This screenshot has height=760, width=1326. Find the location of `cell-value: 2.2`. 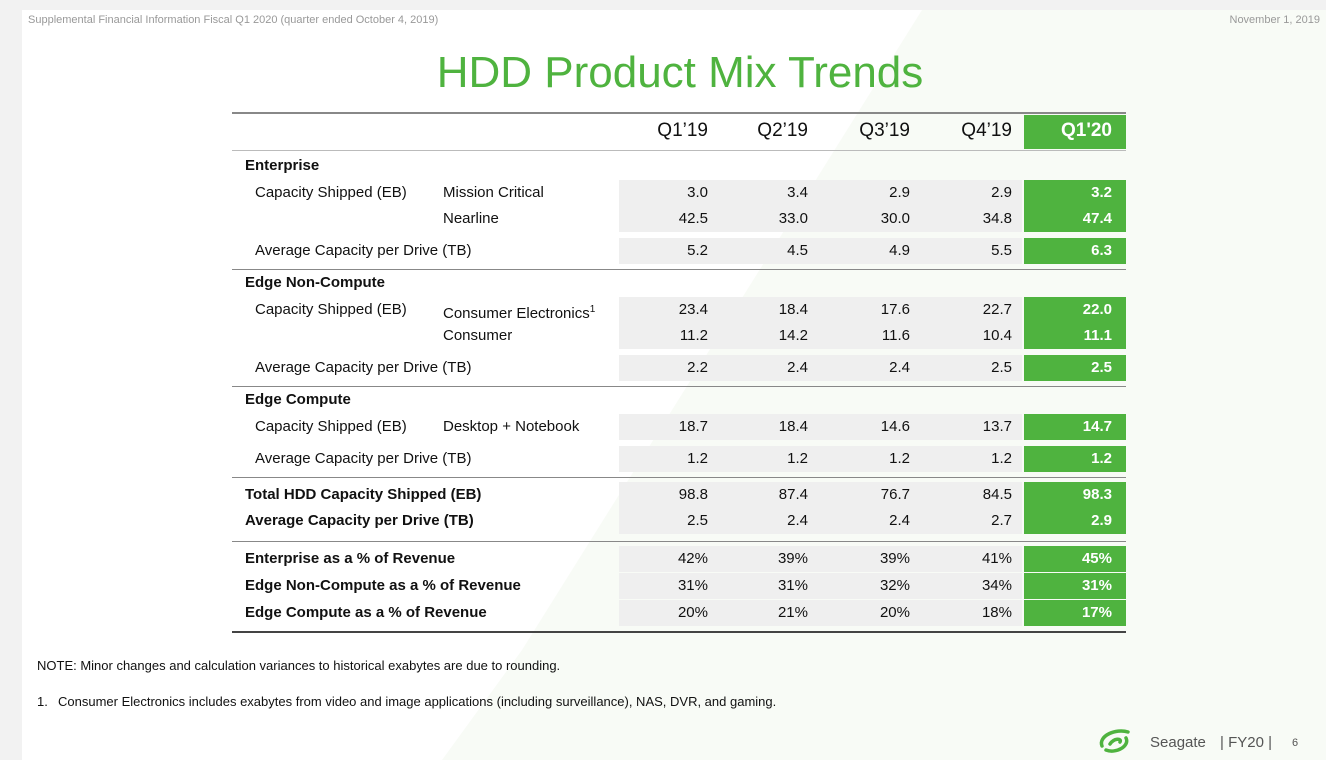

cell-value: 2.2 is located at coordinates (697, 367).